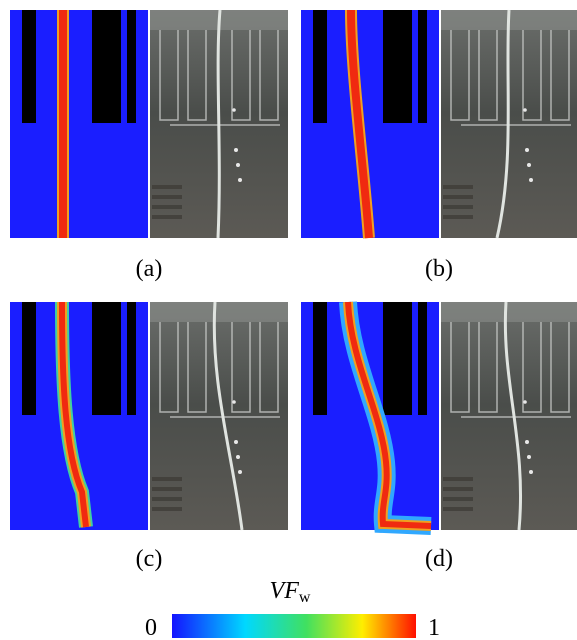 The image size is (577, 640). Describe the element at coordinates (151, 627) in the screenshot. I see `colorbar-min: 0` at that location.